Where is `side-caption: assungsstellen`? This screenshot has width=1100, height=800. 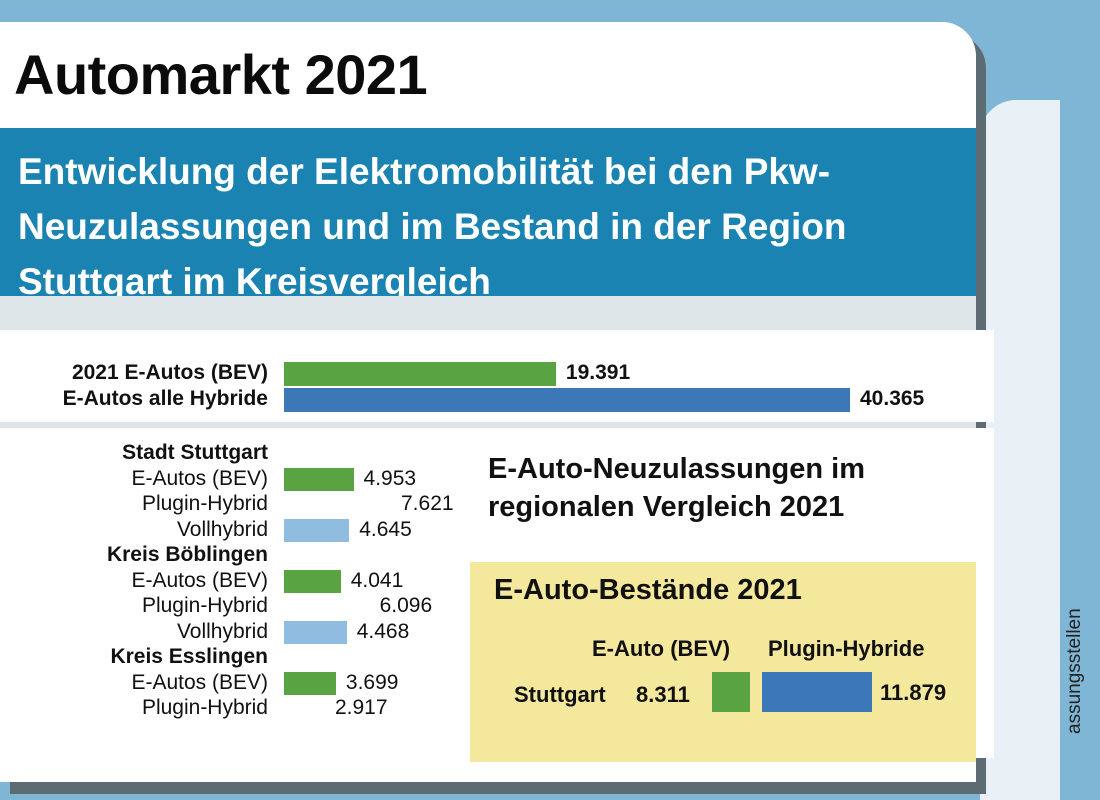
side-caption: assungsstellen is located at coordinates (1074, 671).